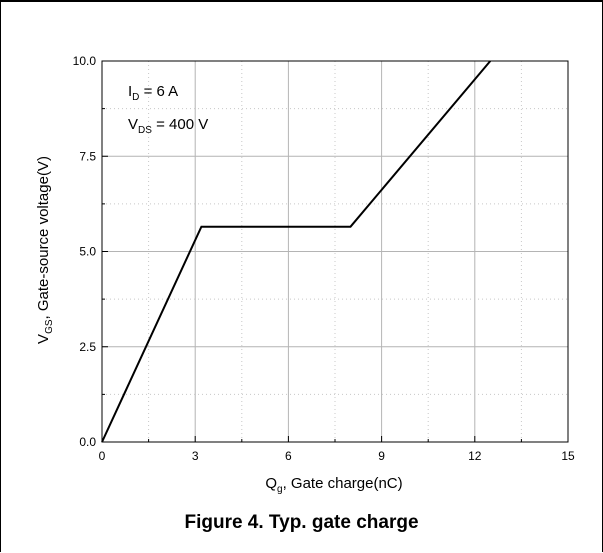 Image resolution: width=603 pixels, height=553 pixels. I want to click on x-tick-label: 6, so click(288, 456).